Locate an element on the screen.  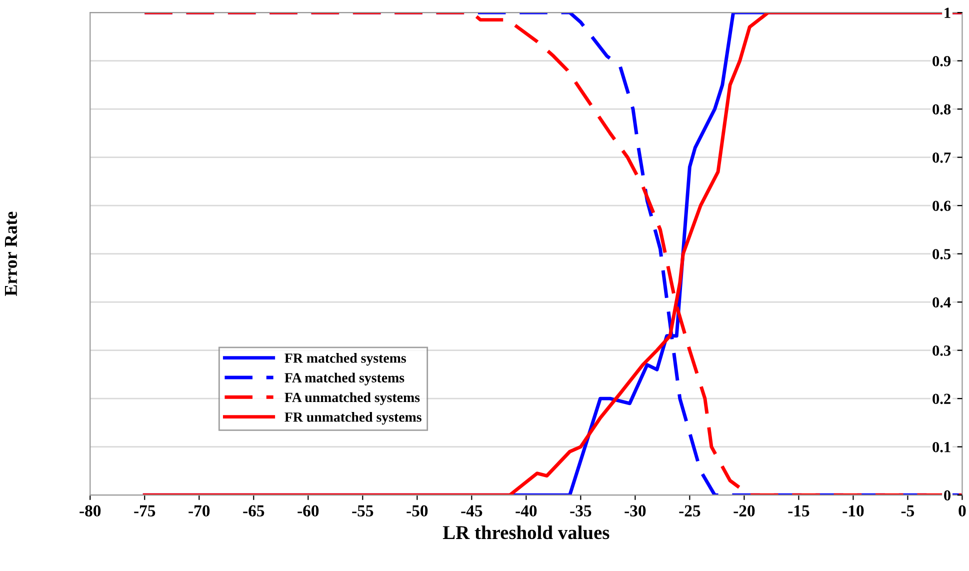
y-tick-label: 0.9 is located at coordinates (941, 61).